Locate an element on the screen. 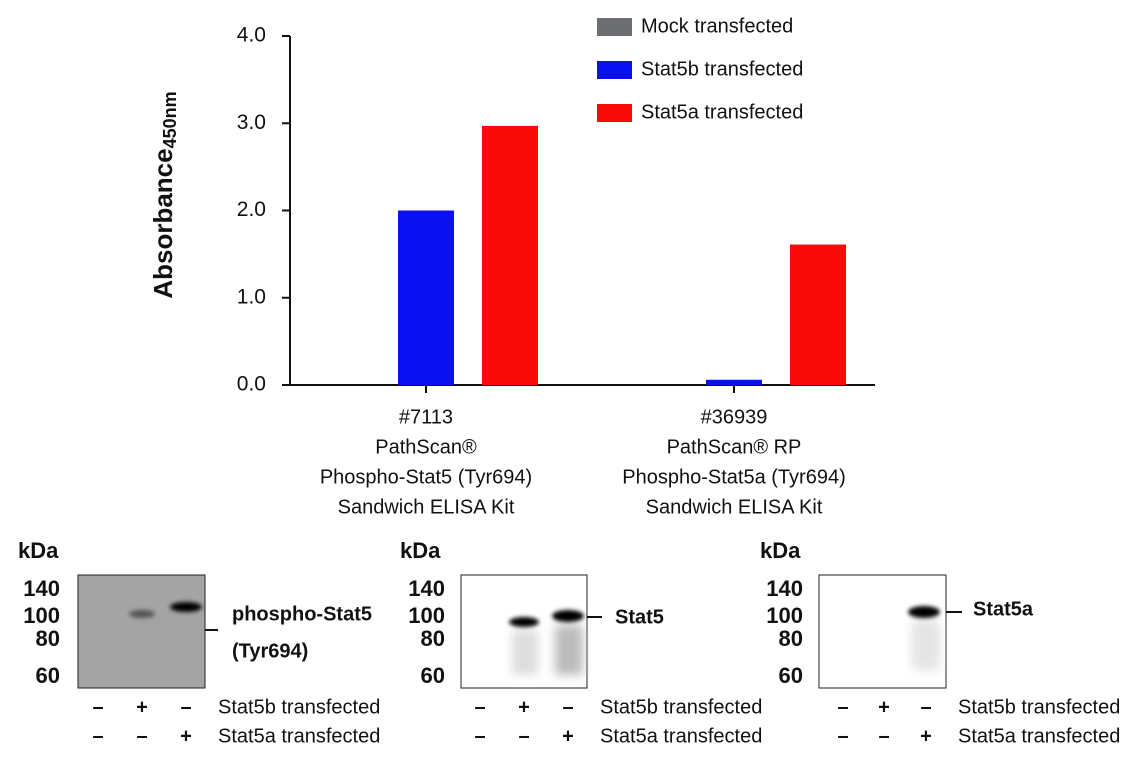 The height and width of the screenshot is (768, 1141). blot-bands is located at coordinates (512, 631).